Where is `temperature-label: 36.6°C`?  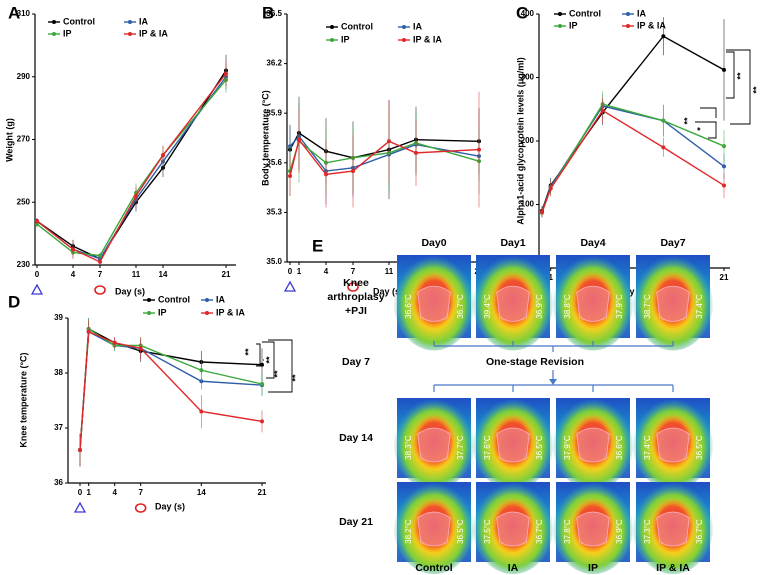 temperature-label: 36.6°C is located at coordinates (408, 306).